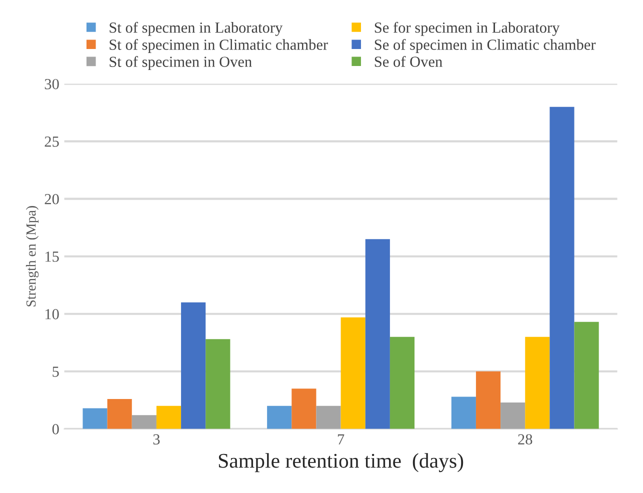 The image size is (643, 493). What do you see at coordinates (52, 314) in the screenshot?
I see `y-tick-label: 10` at bounding box center [52, 314].